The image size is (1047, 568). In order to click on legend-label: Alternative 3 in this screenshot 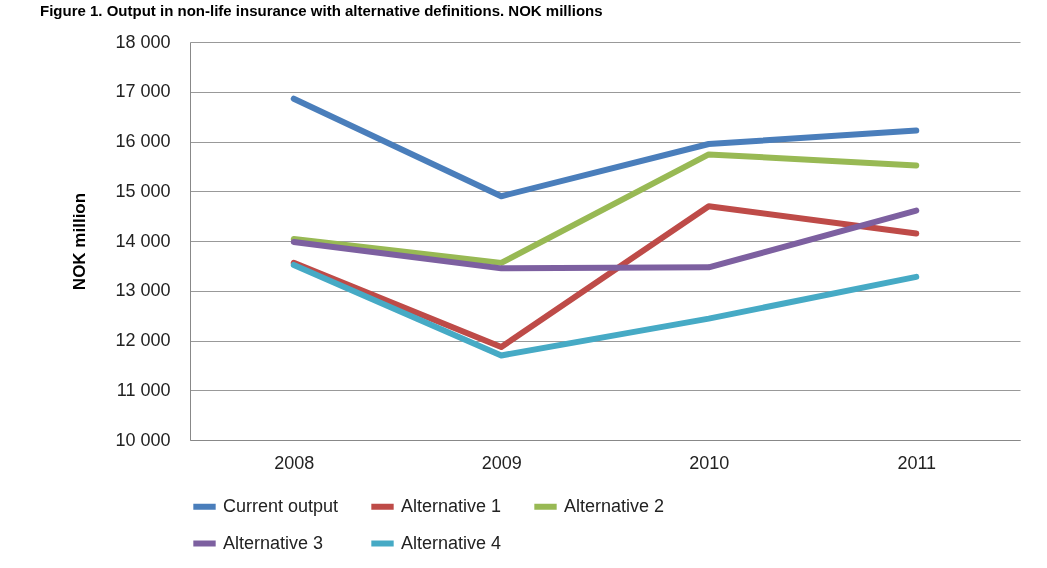, I will do `click(273, 542)`.